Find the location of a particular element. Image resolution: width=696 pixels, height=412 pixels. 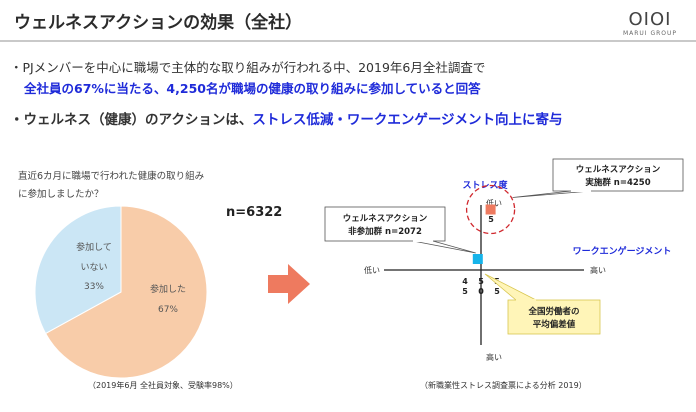

point-non-participant is located at coordinates (477, 259).